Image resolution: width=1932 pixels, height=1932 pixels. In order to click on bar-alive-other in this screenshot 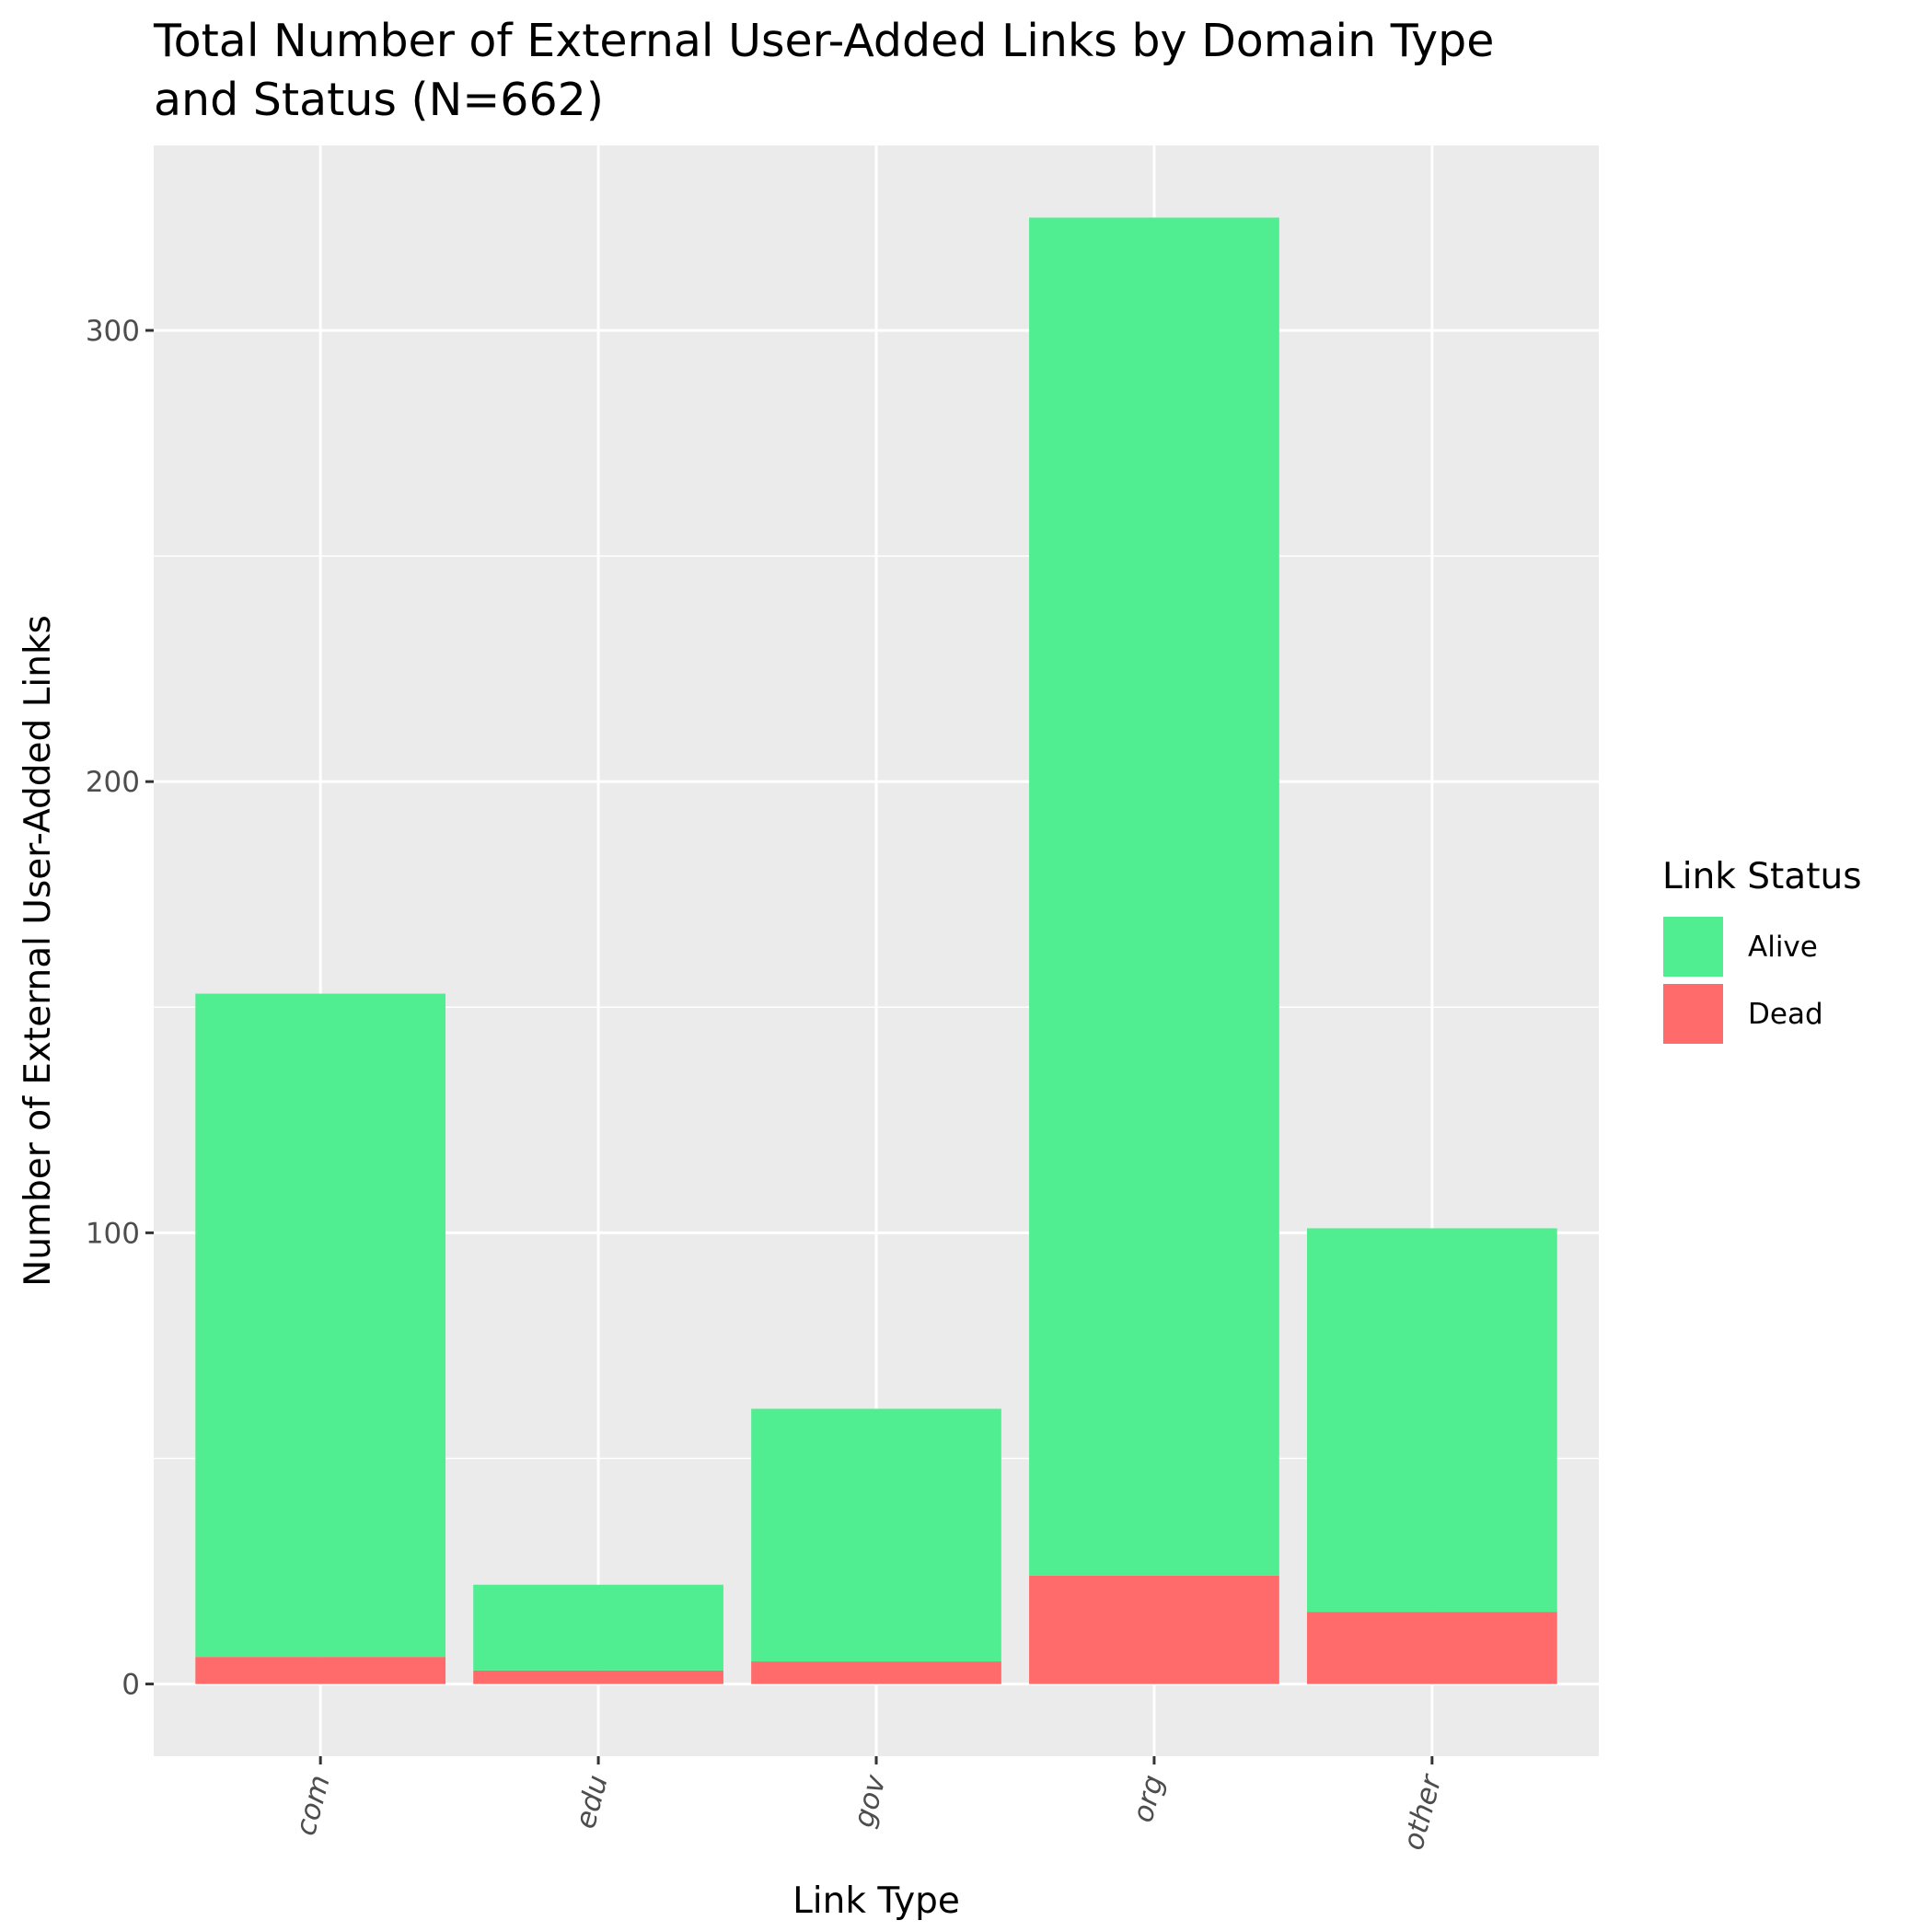, I will do `click(1431, 1420)`.